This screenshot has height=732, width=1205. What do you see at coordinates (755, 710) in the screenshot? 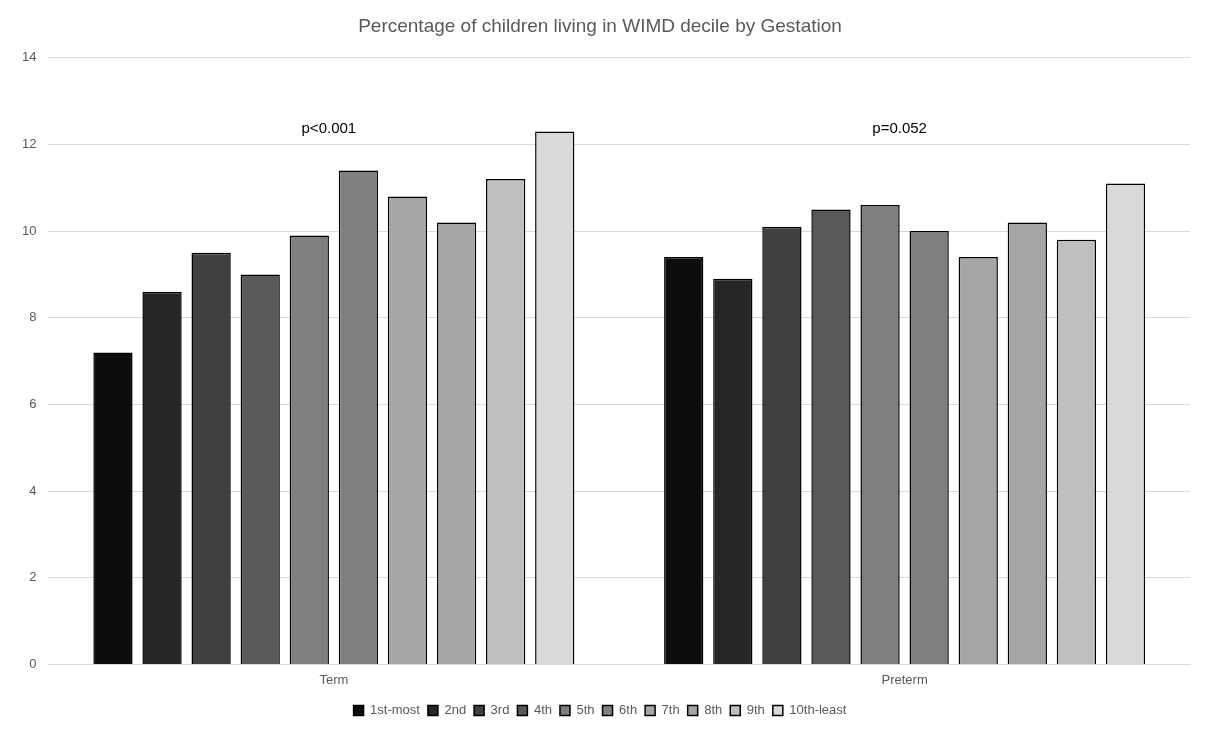
I see `legend-label: 9th` at bounding box center [755, 710].